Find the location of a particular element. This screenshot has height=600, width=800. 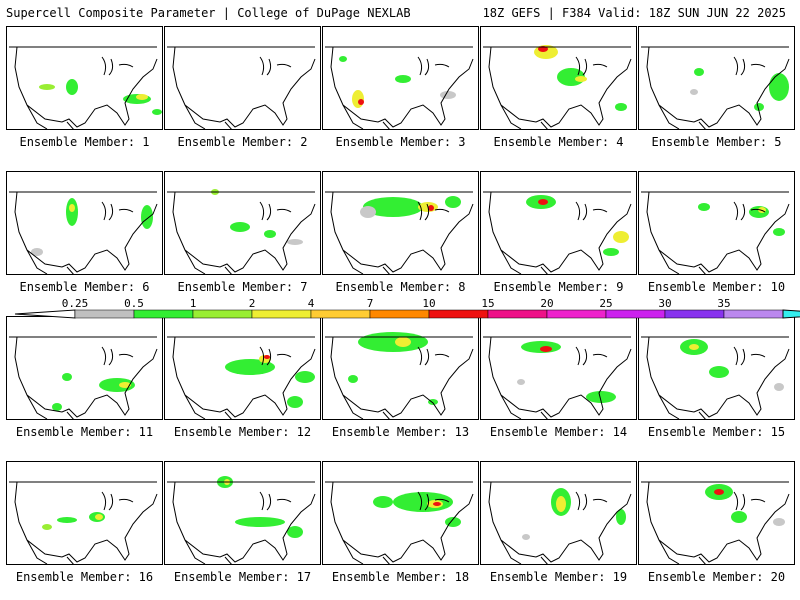

colorbar-tick-label: 0.5 is located at coordinates (134, 303).